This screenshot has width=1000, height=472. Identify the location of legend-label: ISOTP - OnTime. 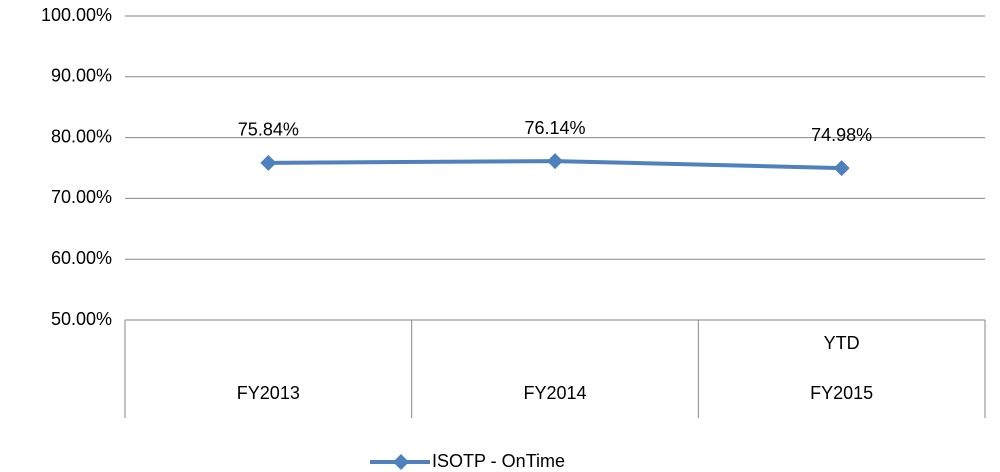
(498, 461).